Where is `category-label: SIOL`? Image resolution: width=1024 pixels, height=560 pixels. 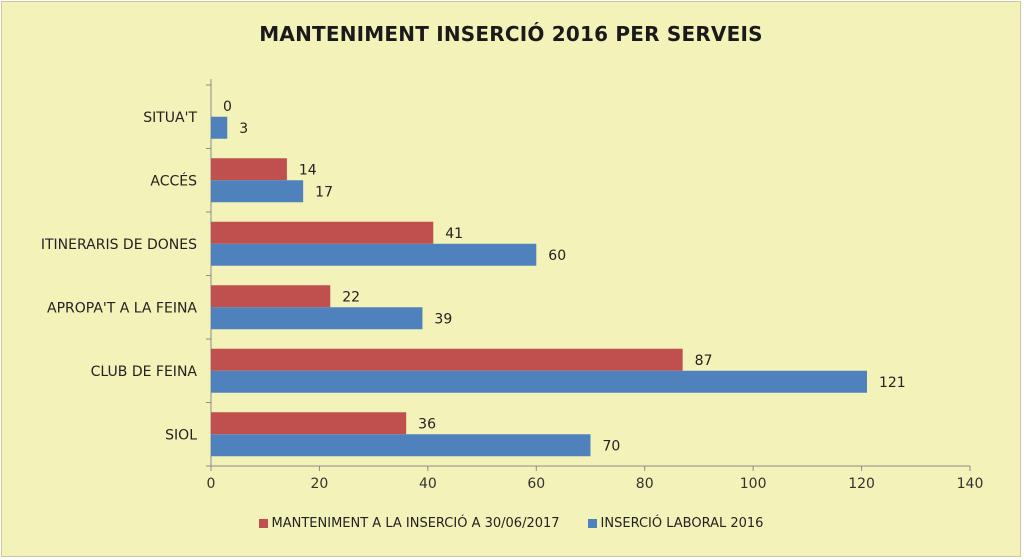
category-label: SIOL is located at coordinates (181, 435).